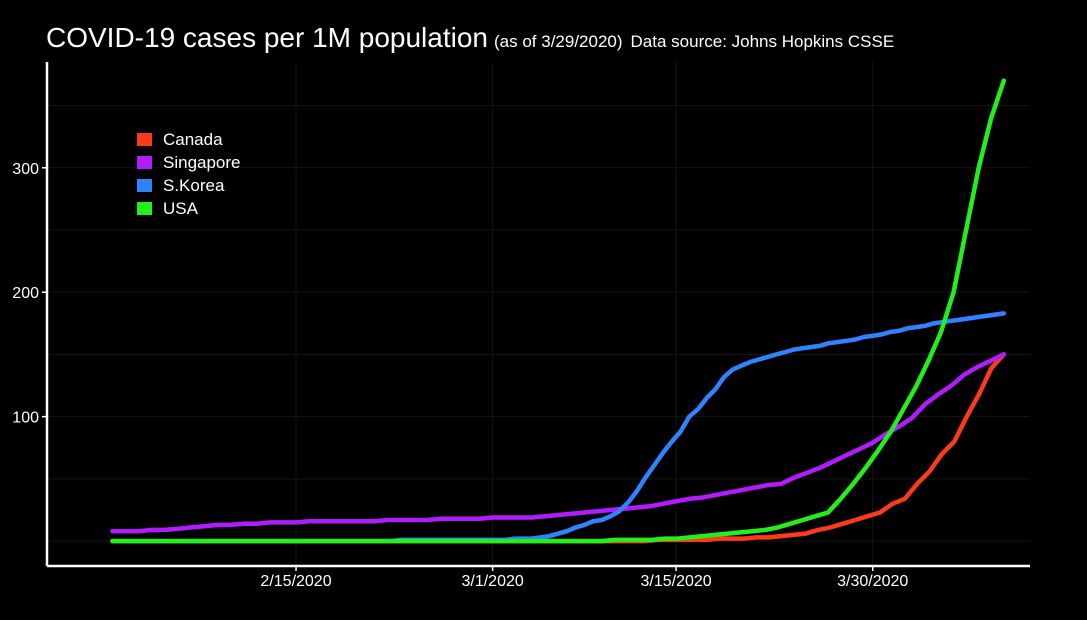 Image resolution: width=1087 pixels, height=620 pixels. What do you see at coordinates (144, 185) in the screenshot?
I see `legend-swatch-skorea` at bounding box center [144, 185].